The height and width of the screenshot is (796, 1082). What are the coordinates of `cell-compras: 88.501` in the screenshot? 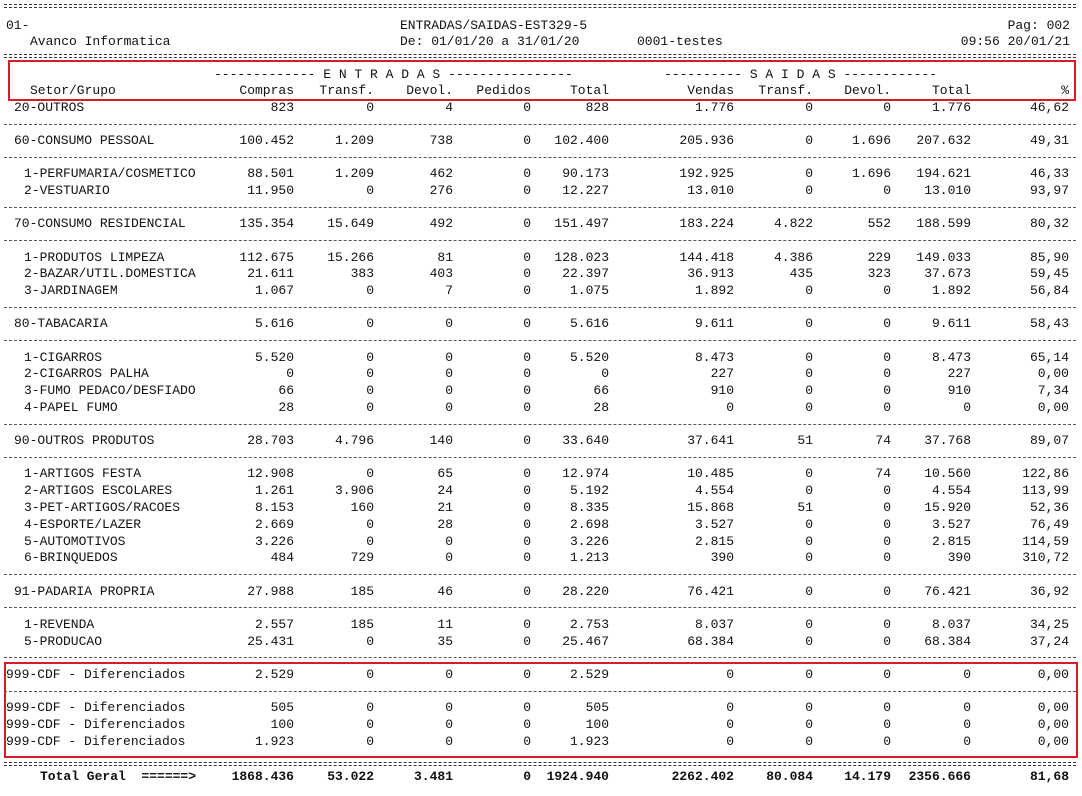 It's located at (270, 174).